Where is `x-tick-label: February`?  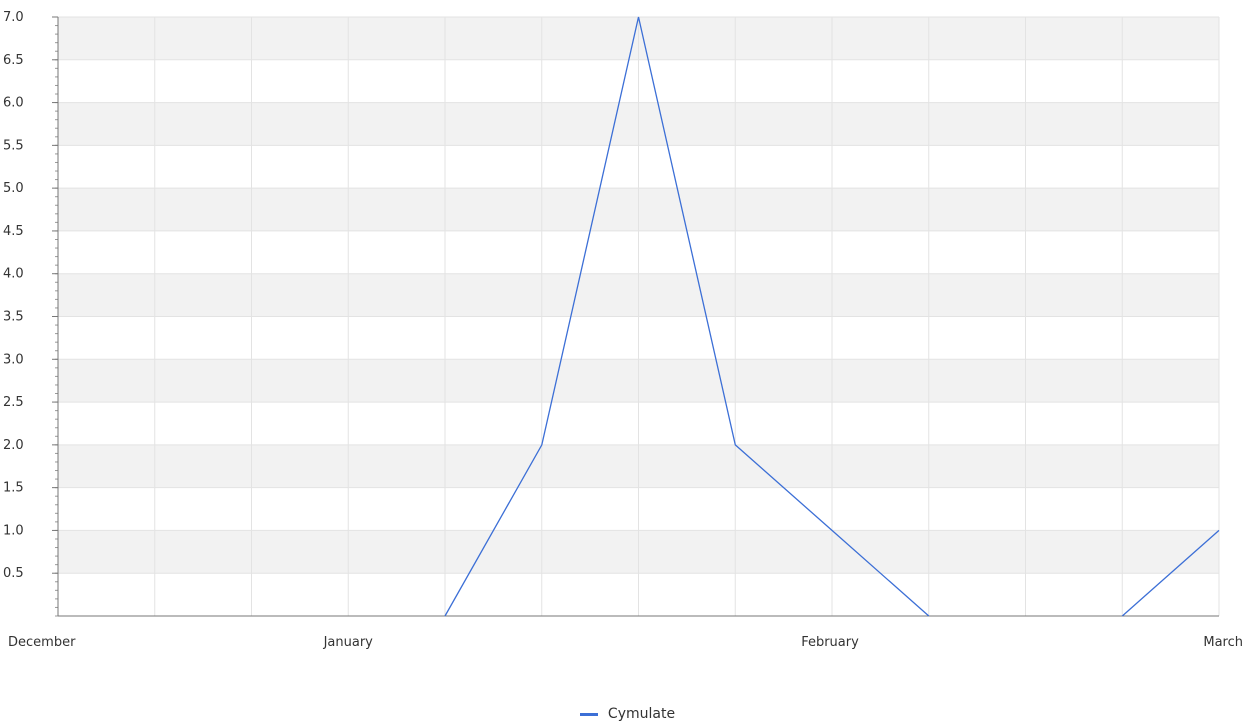 x-tick-label: February is located at coordinates (830, 642).